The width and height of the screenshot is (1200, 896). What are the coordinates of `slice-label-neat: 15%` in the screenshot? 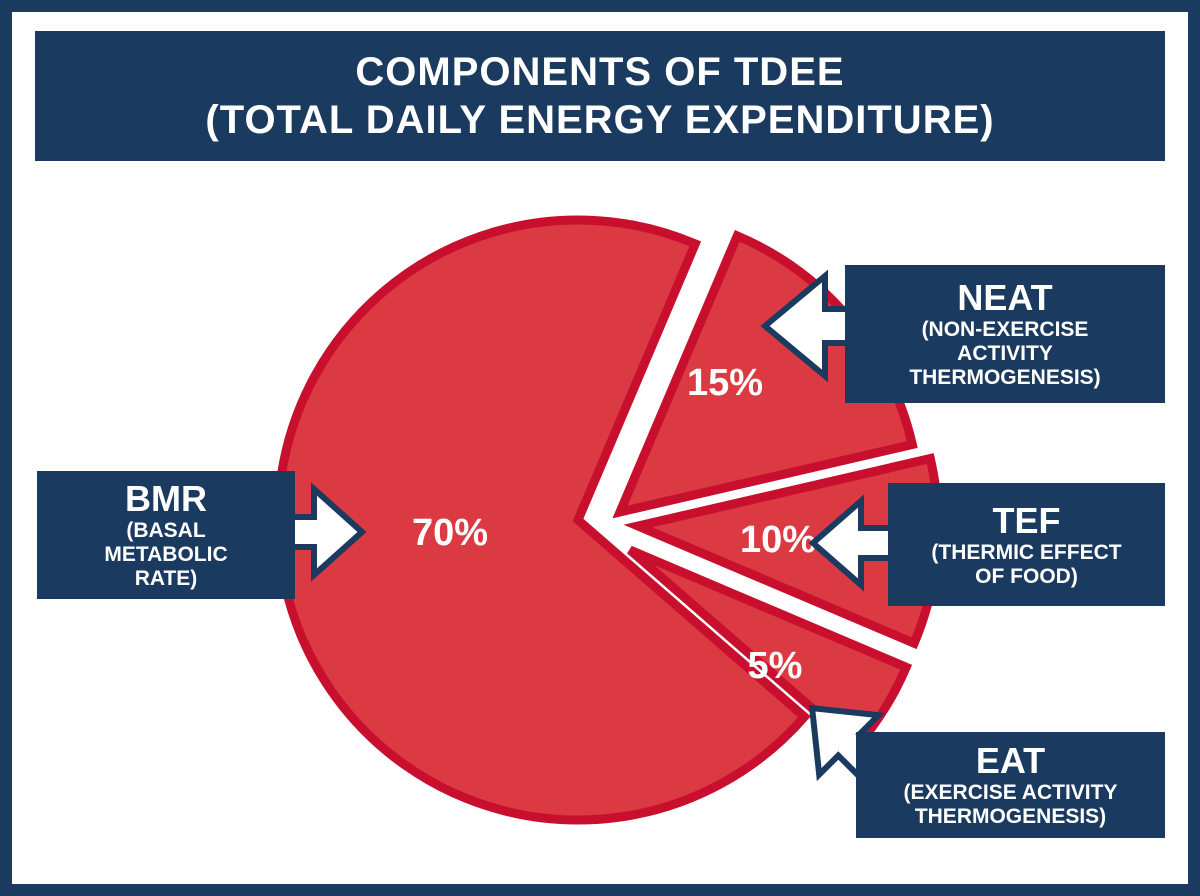 It's located at (725, 383).